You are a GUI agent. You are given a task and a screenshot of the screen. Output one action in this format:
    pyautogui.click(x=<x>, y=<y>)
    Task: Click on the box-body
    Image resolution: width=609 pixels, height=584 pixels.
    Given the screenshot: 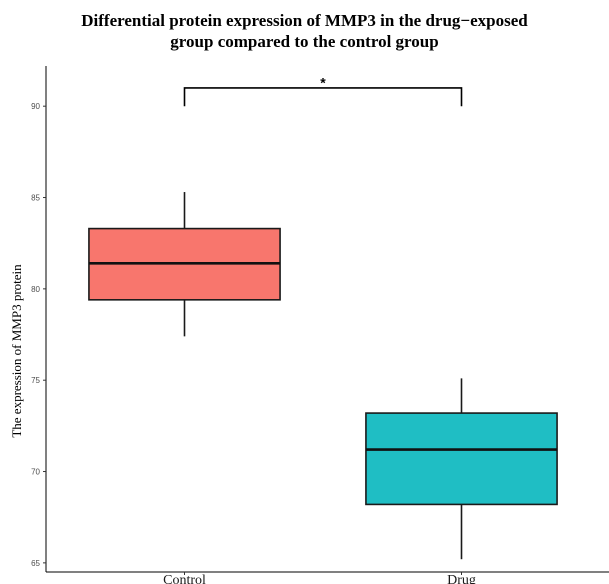 What is the action you would take?
    pyautogui.click(x=461, y=459)
    